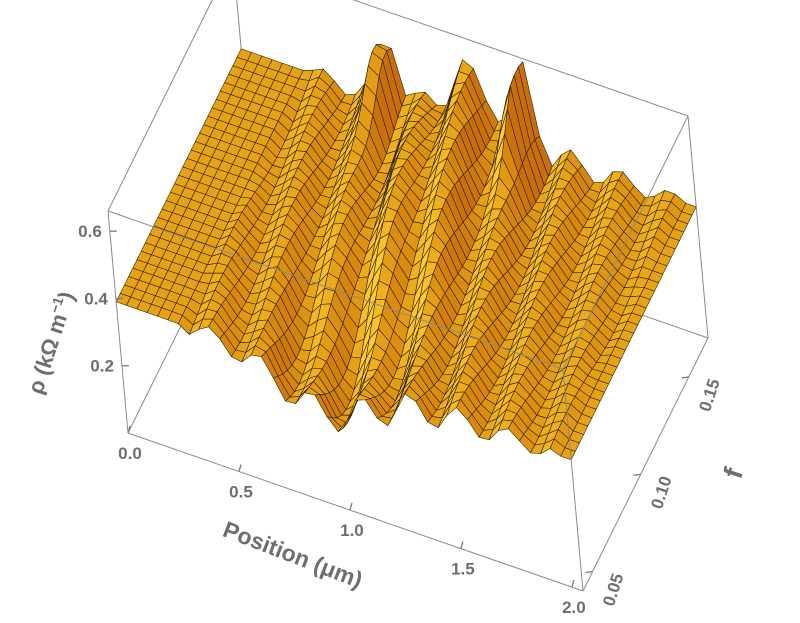 The image size is (800, 623). What do you see at coordinates (463, 569) in the screenshot?
I see `x-tick-label: 1.5` at bounding box center [463, 569].